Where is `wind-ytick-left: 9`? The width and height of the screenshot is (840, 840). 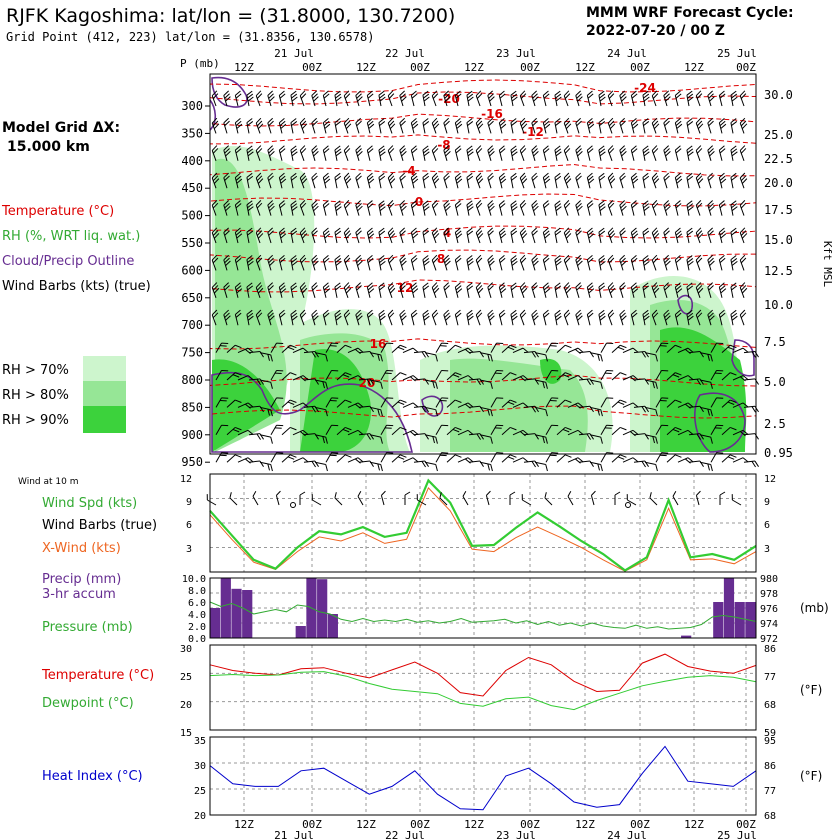
wind-ytick-left: 9 is located at coordinates (189, 502).